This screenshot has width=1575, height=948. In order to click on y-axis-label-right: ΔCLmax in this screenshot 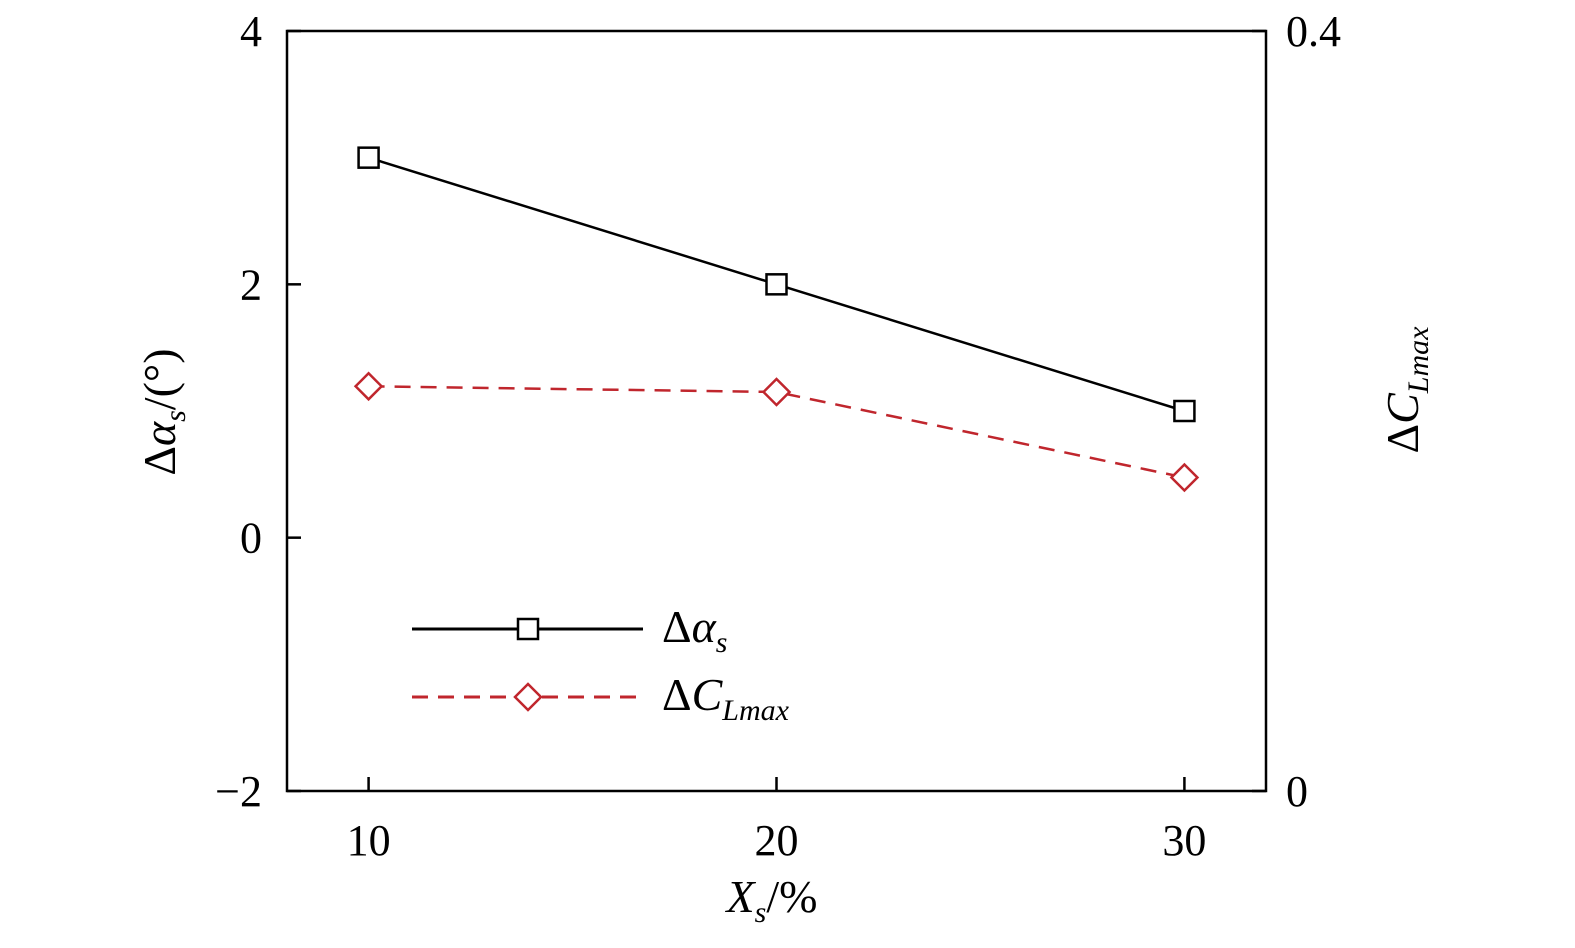, I will do `click(1406, 390)`.